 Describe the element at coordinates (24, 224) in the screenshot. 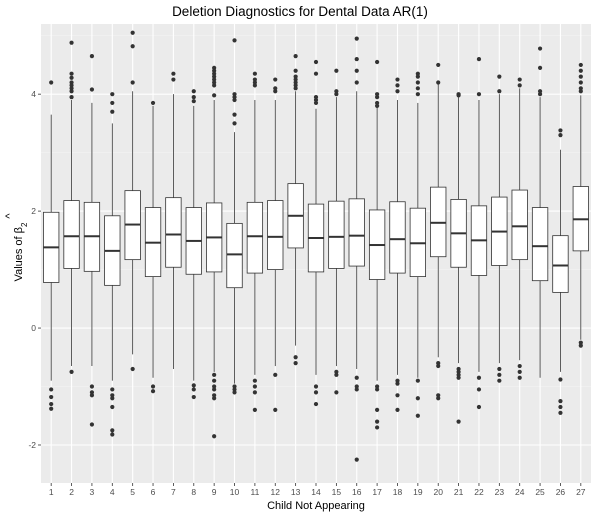

I see `y-axis-title-subscript: 2` at that location.